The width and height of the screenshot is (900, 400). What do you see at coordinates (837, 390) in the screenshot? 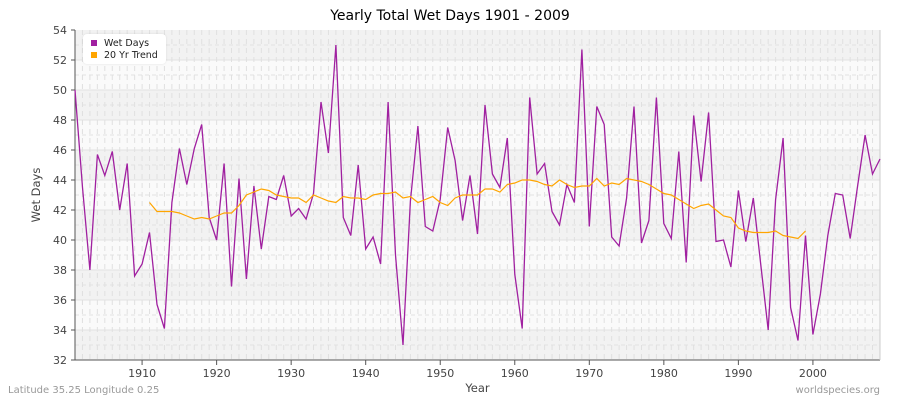
I see `source-label: worldspecies.org` at bounding box center [837, 390].